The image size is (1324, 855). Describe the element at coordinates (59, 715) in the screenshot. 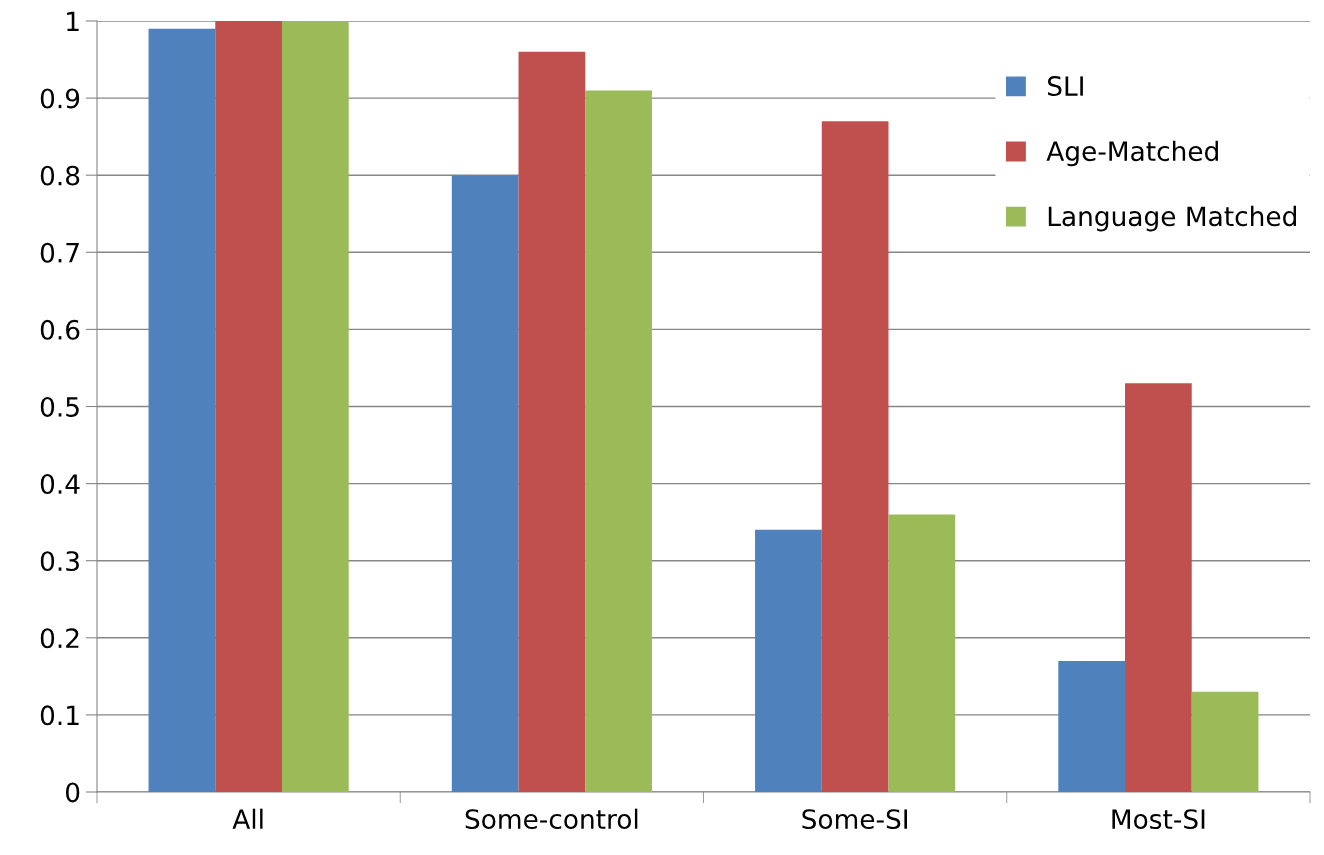

I see `y-tick-label: 0.1` at that location.